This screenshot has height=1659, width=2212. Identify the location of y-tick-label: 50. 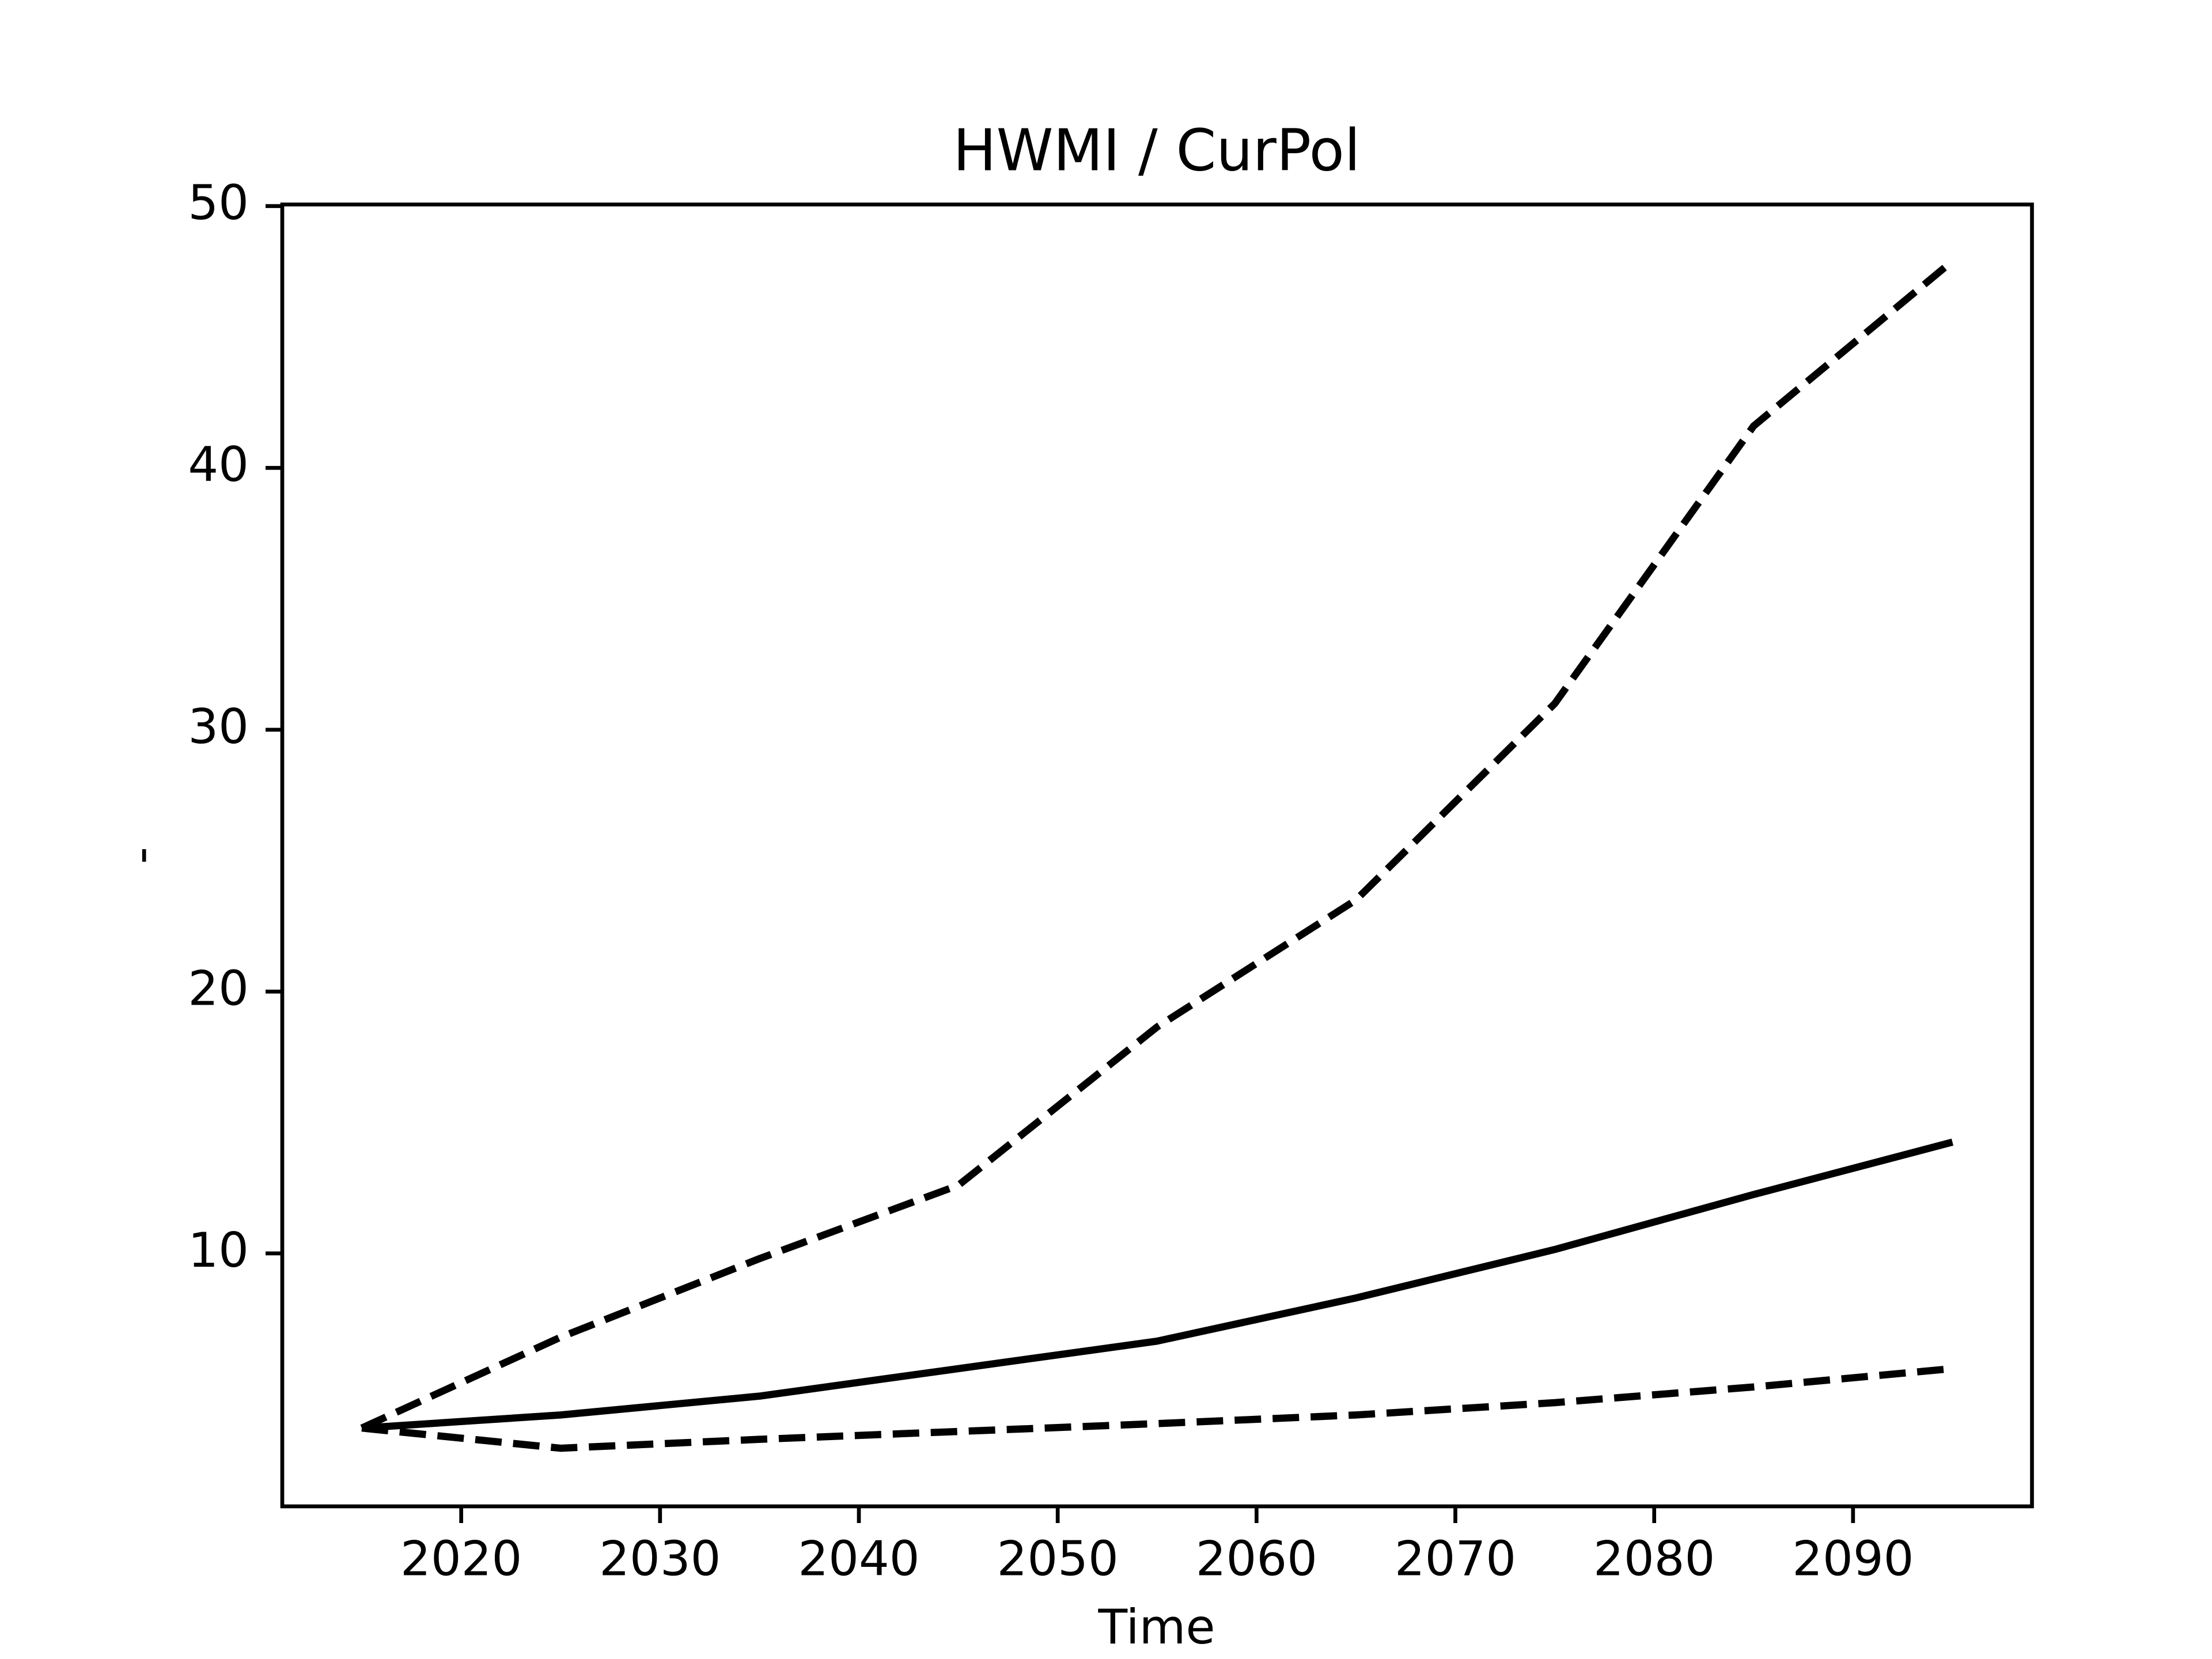
(218, 203).